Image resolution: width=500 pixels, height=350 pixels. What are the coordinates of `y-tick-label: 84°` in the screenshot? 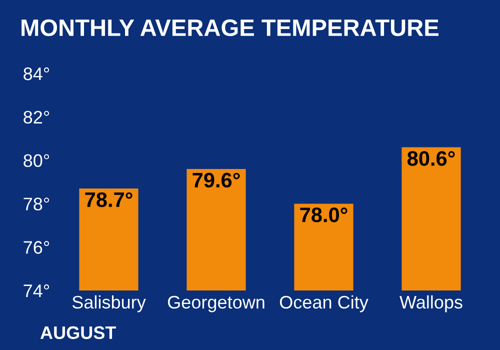 It's located at (37, 73).